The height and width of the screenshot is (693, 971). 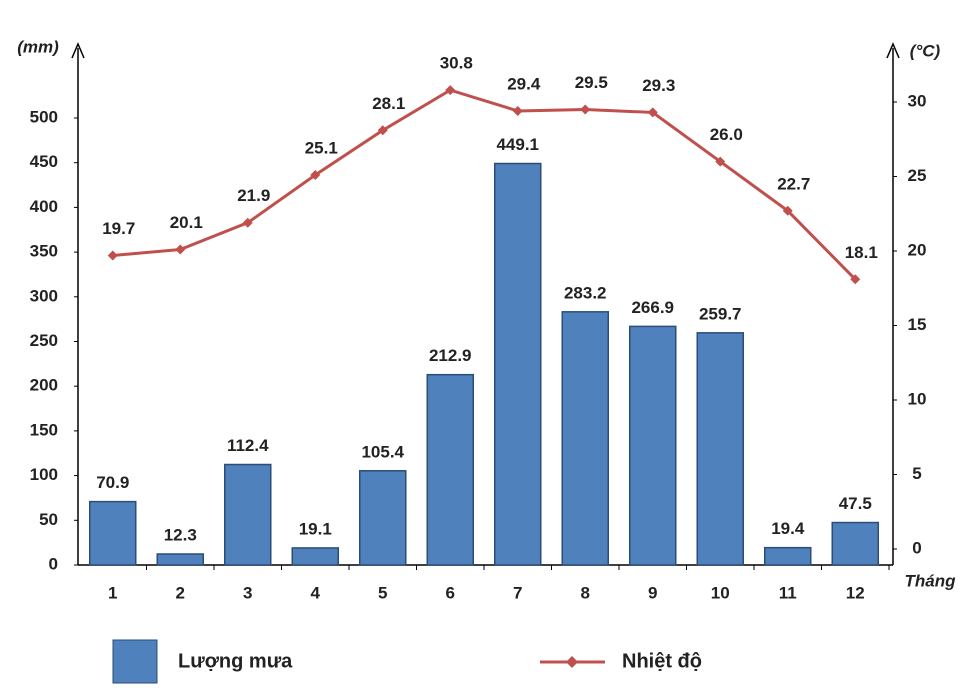 I want to click on line-value-label: 22.7, so click(x=793, y=183).